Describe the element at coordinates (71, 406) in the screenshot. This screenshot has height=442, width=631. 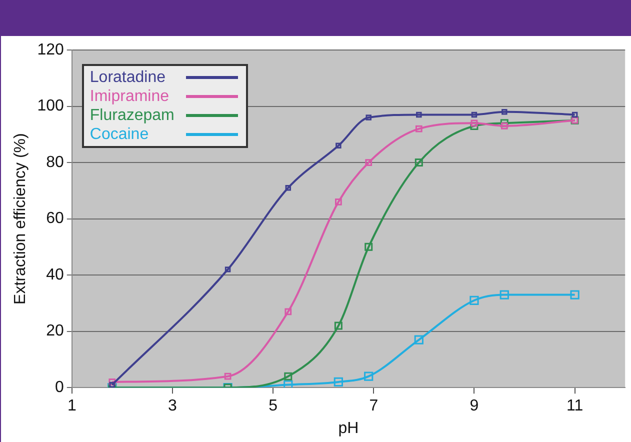
I see `x-tick-label: 1` at that location.